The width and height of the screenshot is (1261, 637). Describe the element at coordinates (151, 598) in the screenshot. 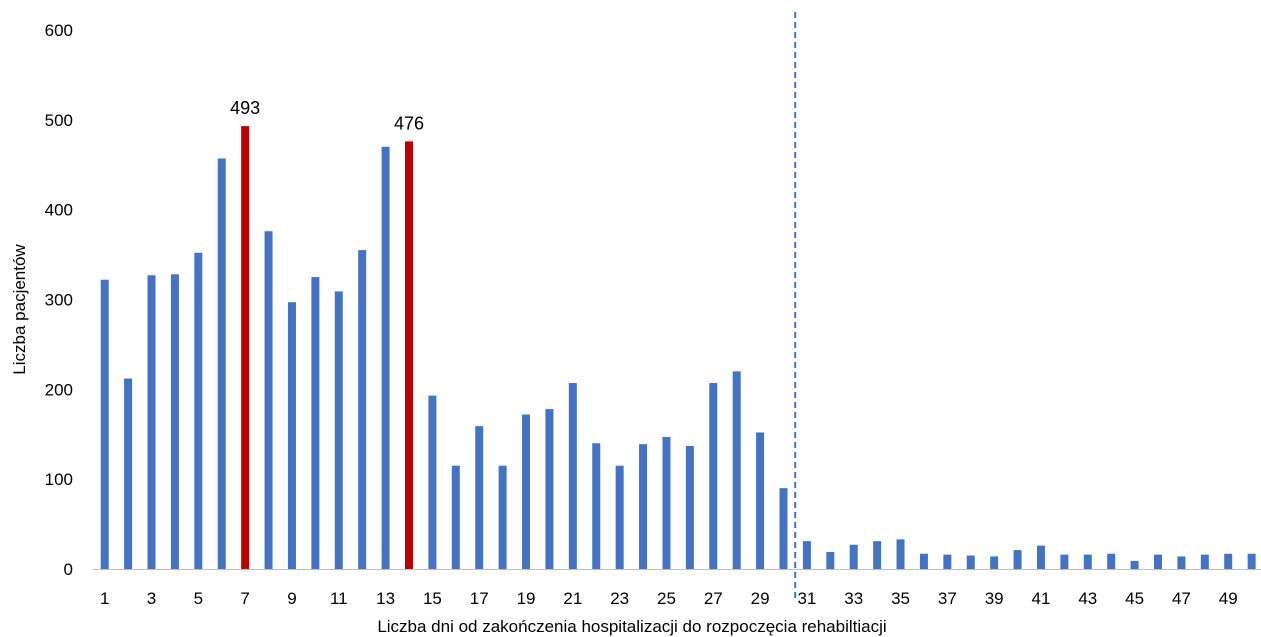

I see `x-tick-label: 3` at that location.